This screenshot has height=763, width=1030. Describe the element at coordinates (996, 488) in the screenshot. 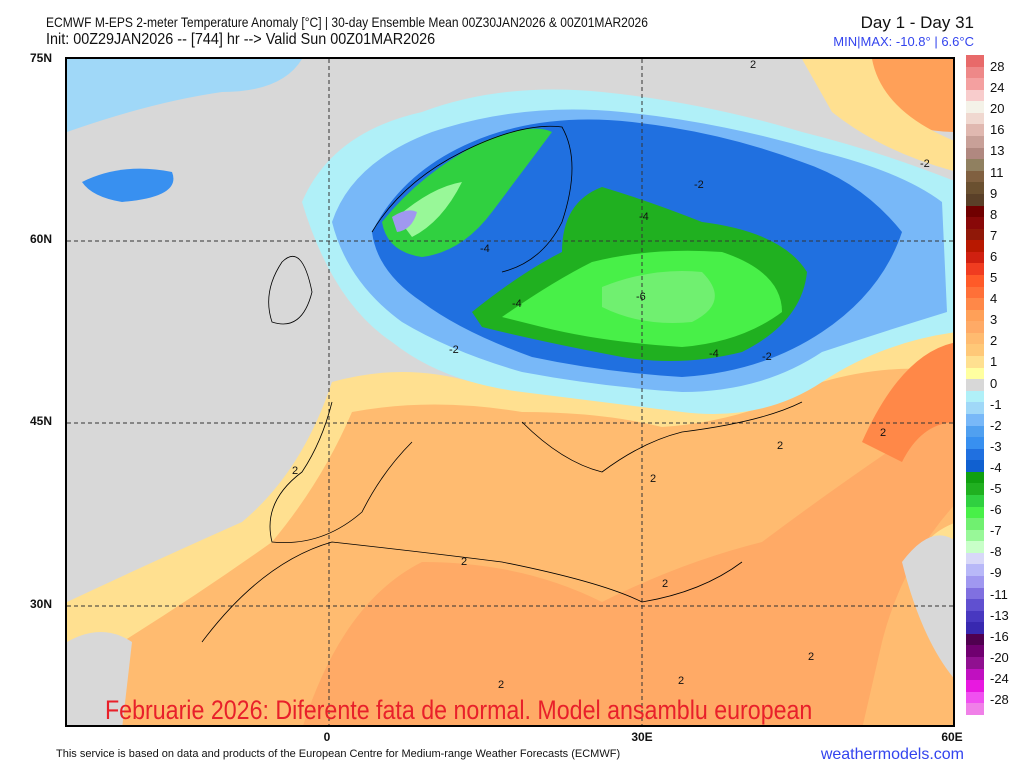

I see `legend-label: -5` at that location.